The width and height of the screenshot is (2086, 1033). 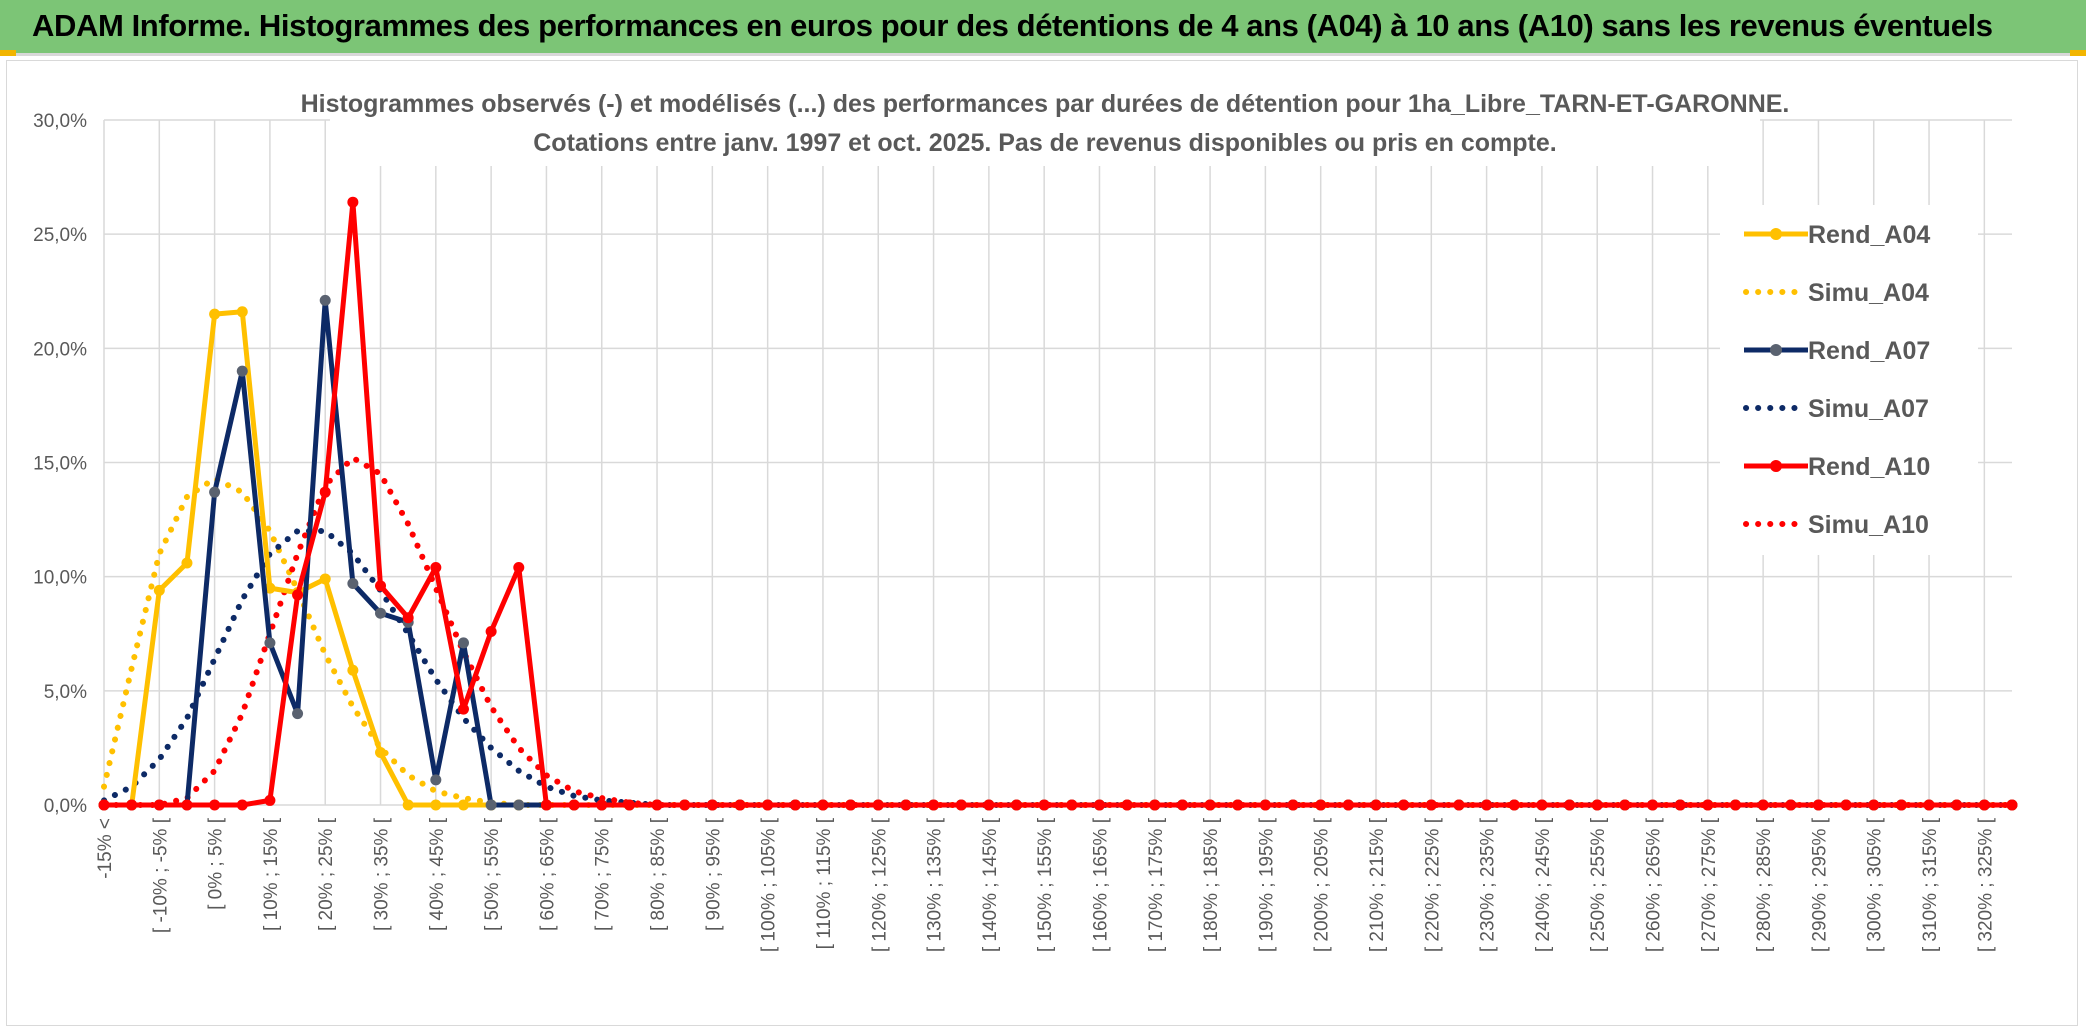 What do you see at coordinates (492, 874) in the screenshot?
I see `x-tick-label: [ 50% ; 55% [` at bounding box center [492, 874].